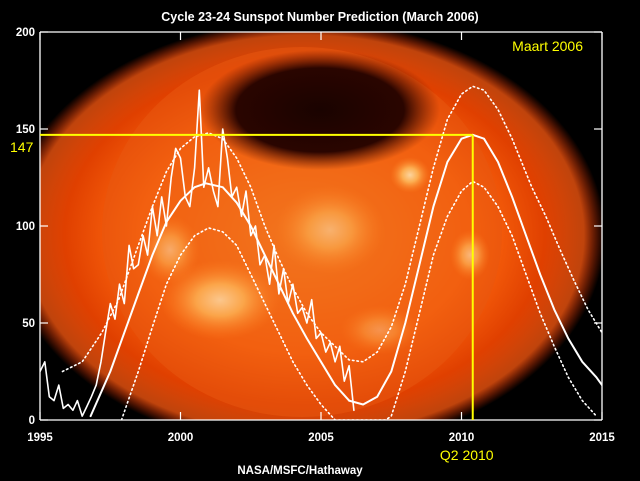 This screenshot has height=481, width=640. I want to click on credit-label: NASA/MSFC/Hathaway, so click(300, 471).